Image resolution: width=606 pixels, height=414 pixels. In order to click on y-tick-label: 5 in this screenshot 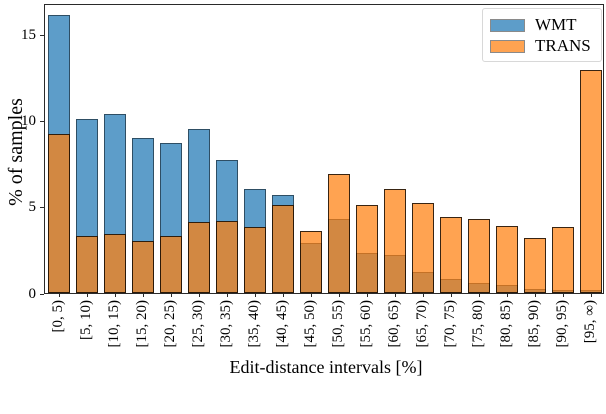, I will do `click(32, 207)`.